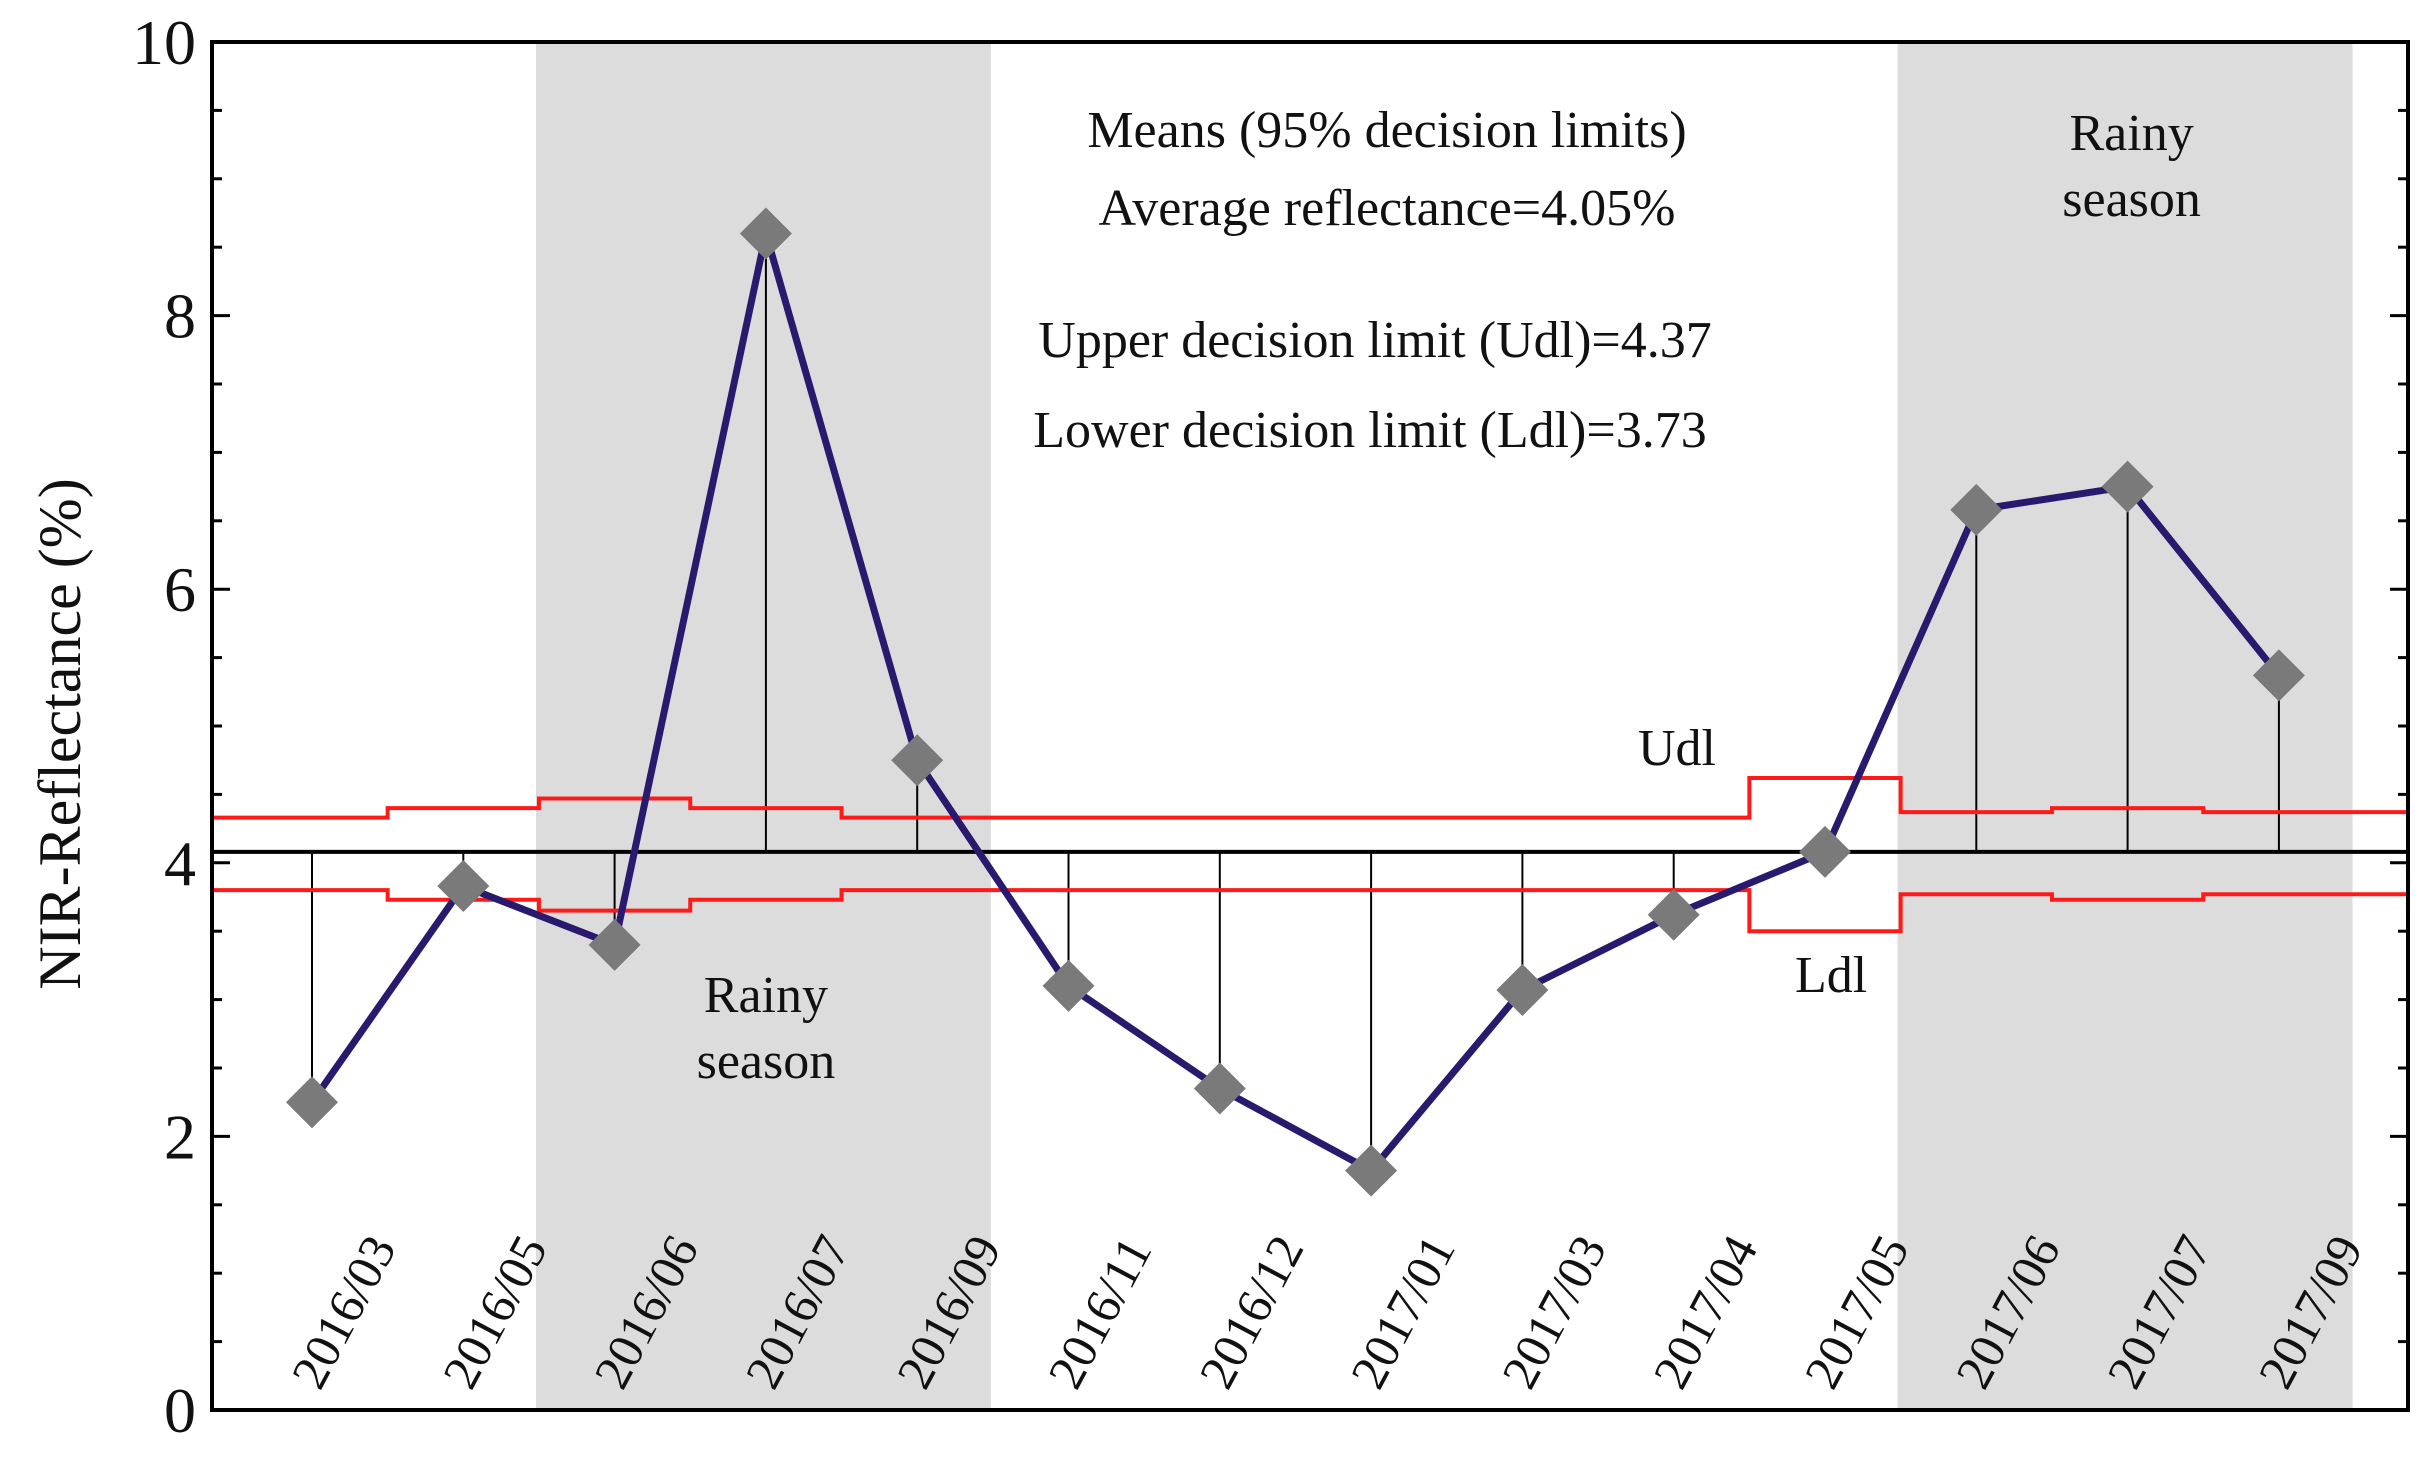 The height and width of the screenshot is (1466, 2427). What do you see at coordinates (180, 863) in the screenshot?
I see `y-tick-label: 4` at bounding box center [180, 863].